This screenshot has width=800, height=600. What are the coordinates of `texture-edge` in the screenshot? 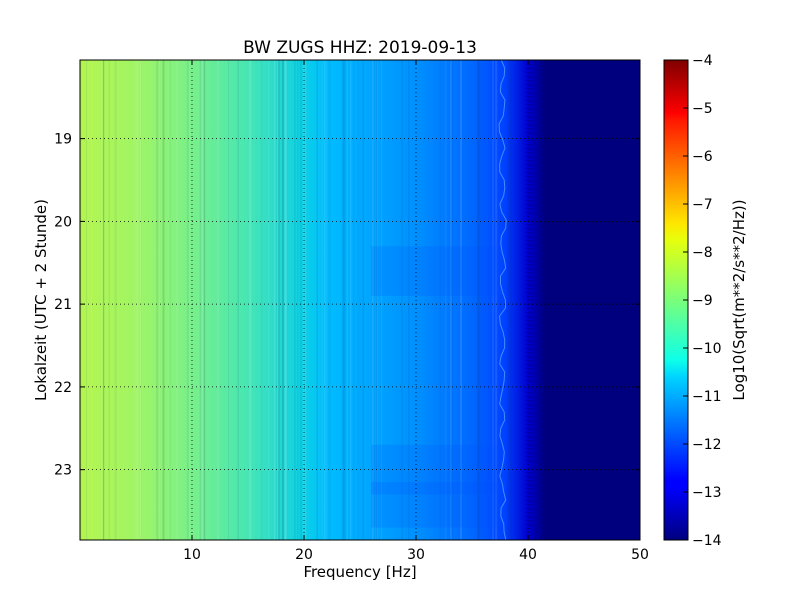 It's located at (502, 300).